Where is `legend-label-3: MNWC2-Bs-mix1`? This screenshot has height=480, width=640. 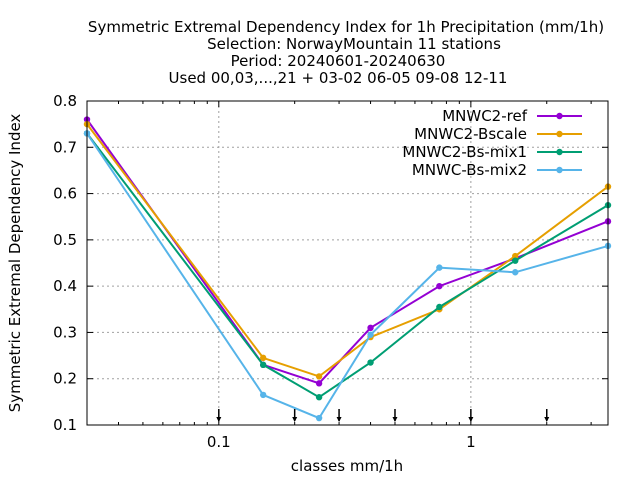 legend-label-3: MNWC2-Bs-mix1 is located at coordinates (464, 152).